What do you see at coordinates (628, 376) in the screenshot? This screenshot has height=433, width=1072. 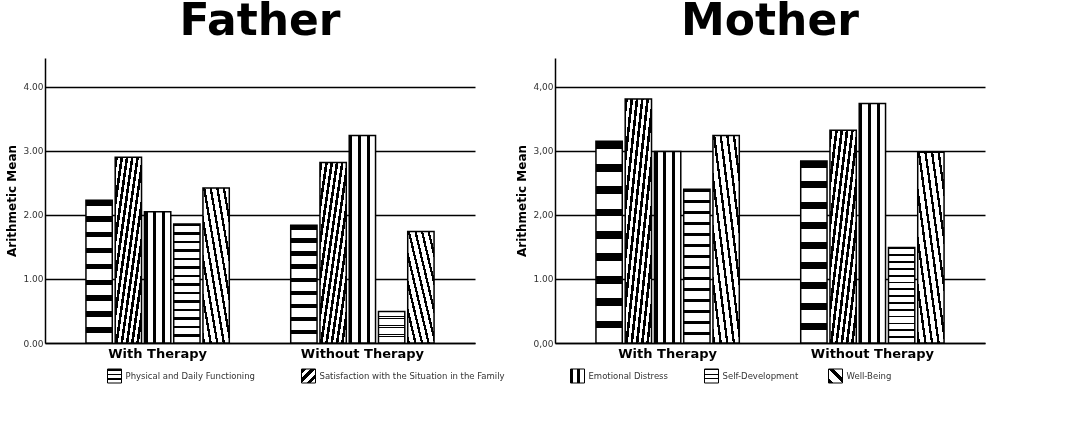 I see `legend-label: Emotional Distress` at bounding box center [628, 376].